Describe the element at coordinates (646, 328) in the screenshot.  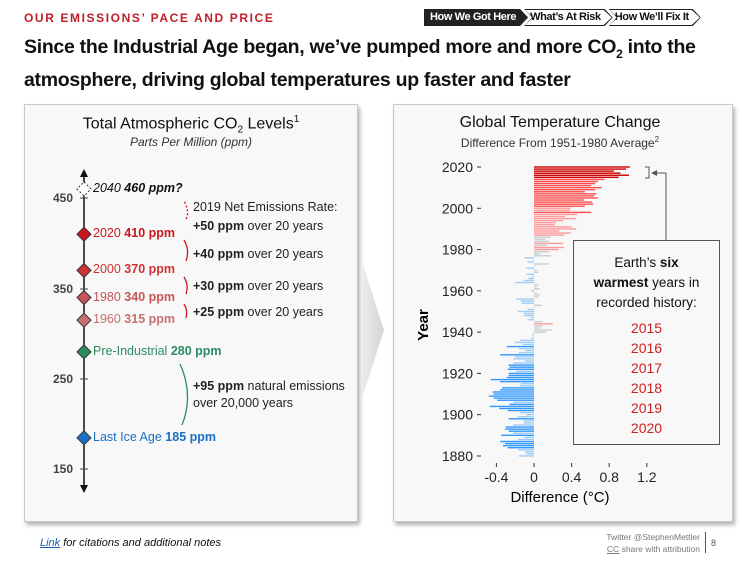
I see `warmest-year: 2015` at that location.